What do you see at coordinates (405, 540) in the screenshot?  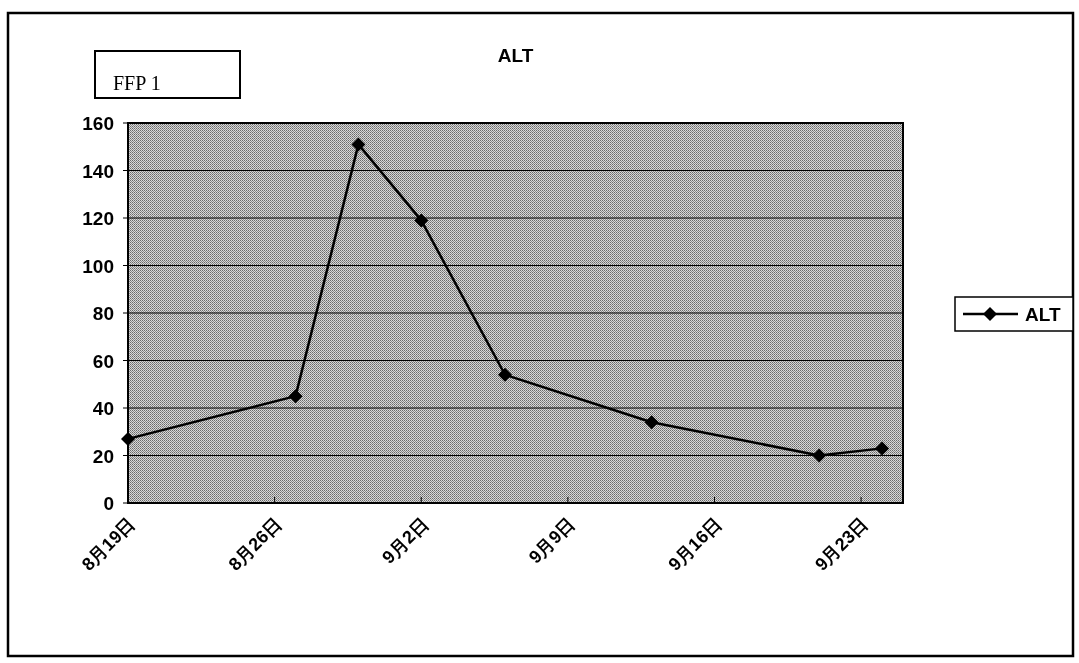 I see `x-tick-label: 9月2日` at bounding box center [405, 540].